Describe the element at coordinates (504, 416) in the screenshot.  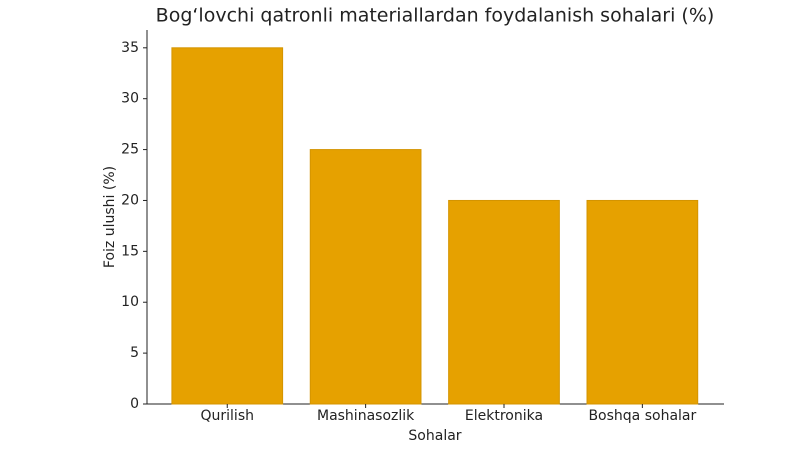
I see `x-tick-label: Elektronika` at that location.